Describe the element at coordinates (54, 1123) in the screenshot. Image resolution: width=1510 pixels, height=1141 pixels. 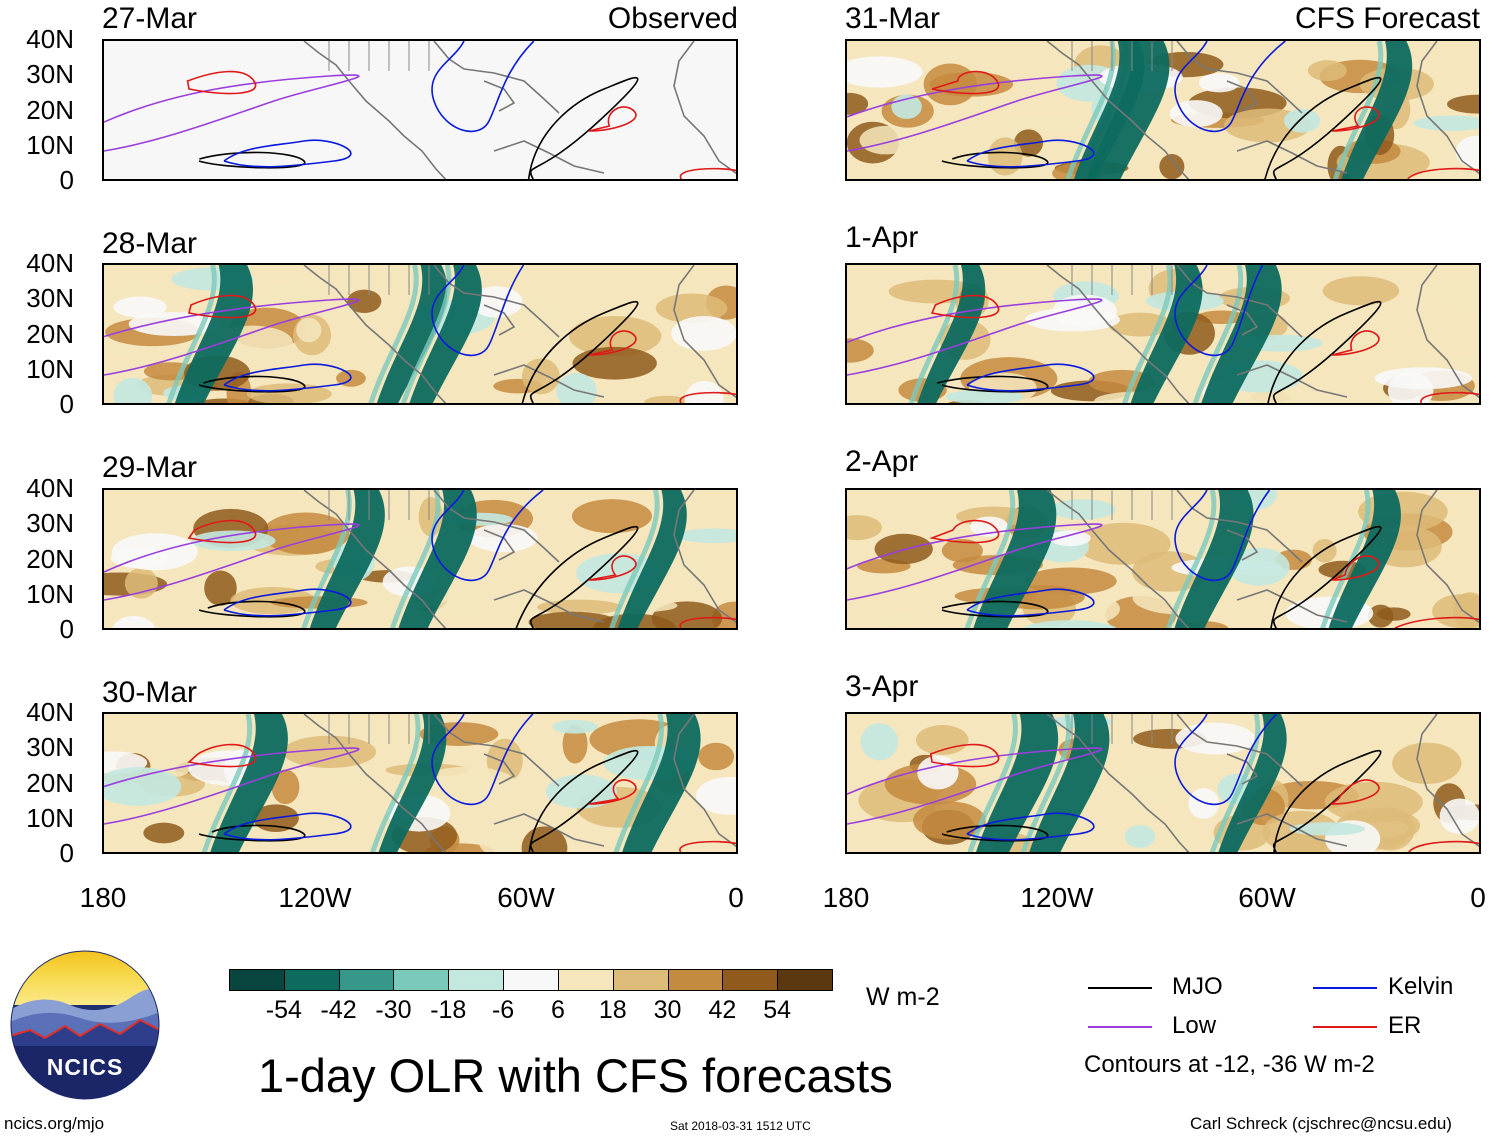
I see `footer-url: ncics.org/mjo` at that location.